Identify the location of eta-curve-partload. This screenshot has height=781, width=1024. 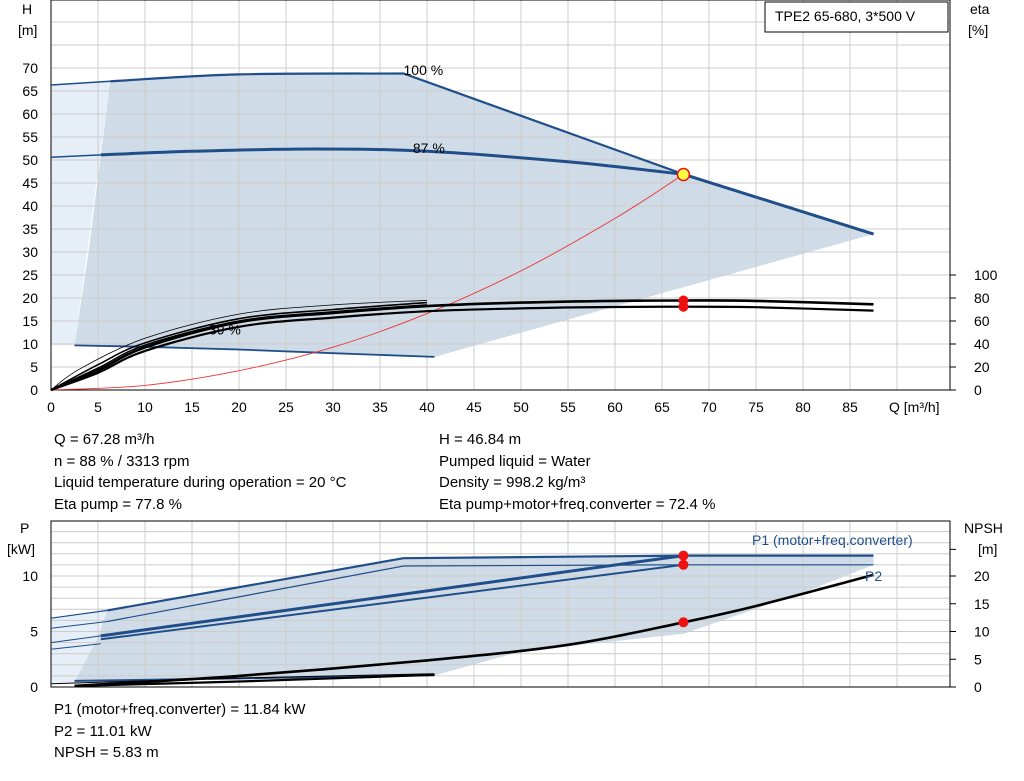
(239, 346).